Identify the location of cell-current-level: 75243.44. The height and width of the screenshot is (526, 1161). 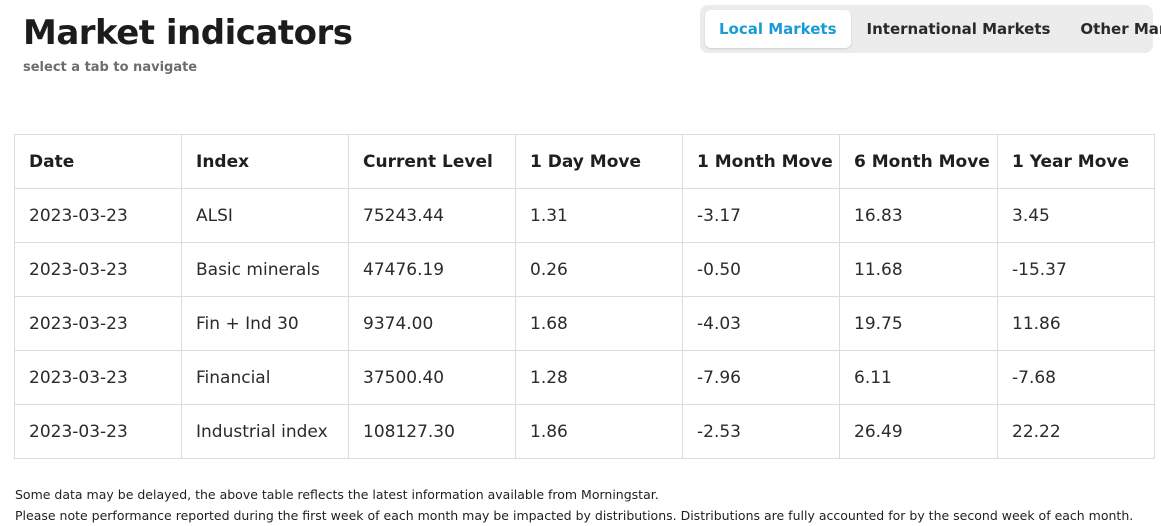
(432, 215).